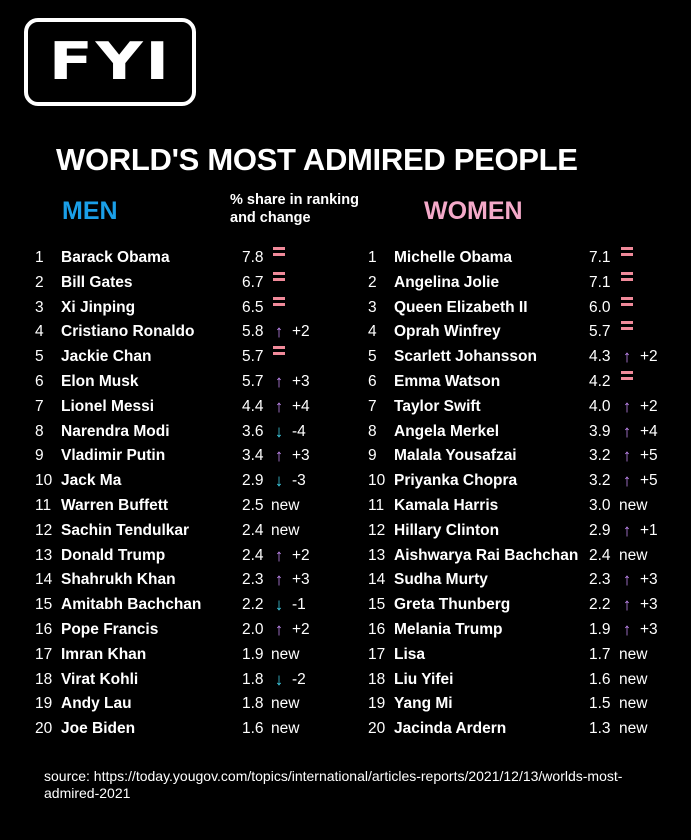 The width and height of the screenshot is (691, 840). Describe the element at coordinates (98, 307) in the screenshot. I see `person-name: Xi Jinping` at that location.